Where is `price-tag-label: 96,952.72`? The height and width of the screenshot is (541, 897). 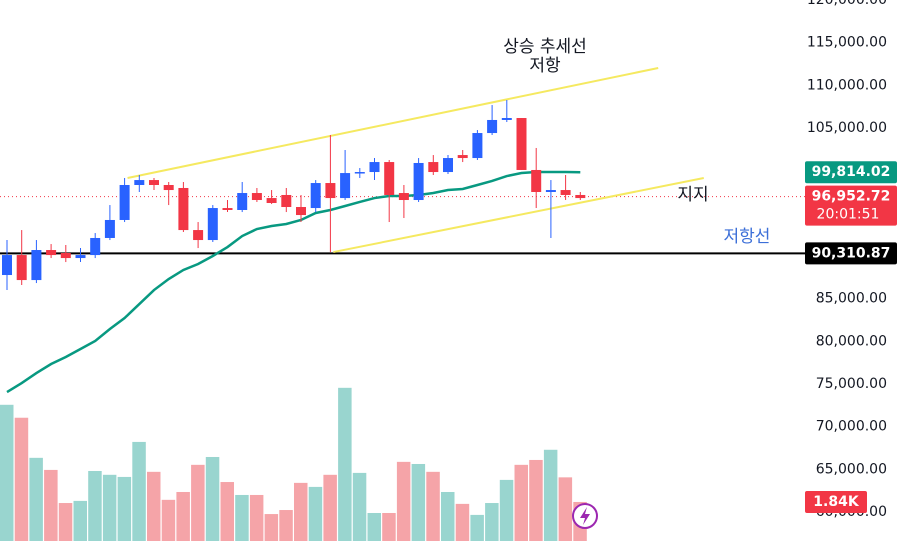
price-tag-label: 96,952.72 is located at coordinates (851, 197).